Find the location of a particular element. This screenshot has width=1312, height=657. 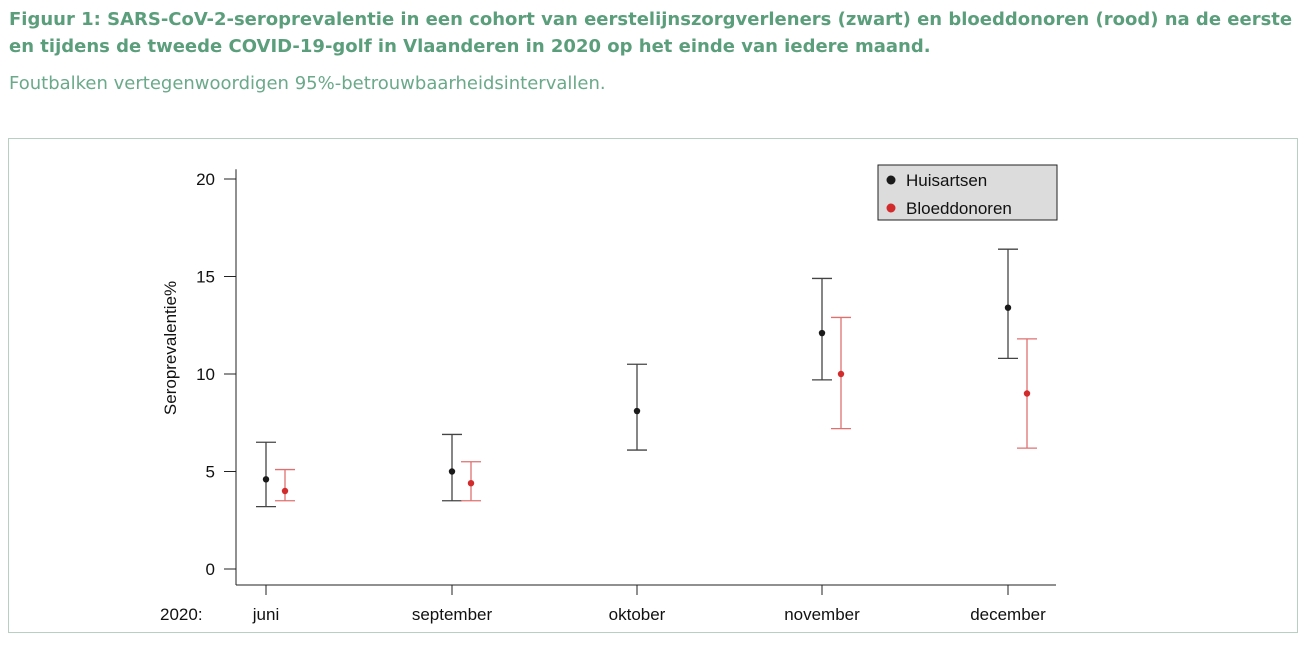

y-tick-label: 10 is located at coordinates (205, 374).